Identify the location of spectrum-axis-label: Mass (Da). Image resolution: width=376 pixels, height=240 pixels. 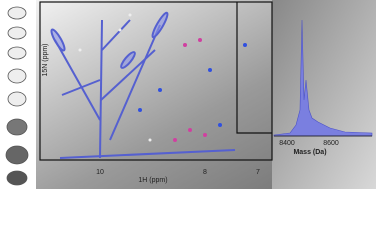
(309, 152).